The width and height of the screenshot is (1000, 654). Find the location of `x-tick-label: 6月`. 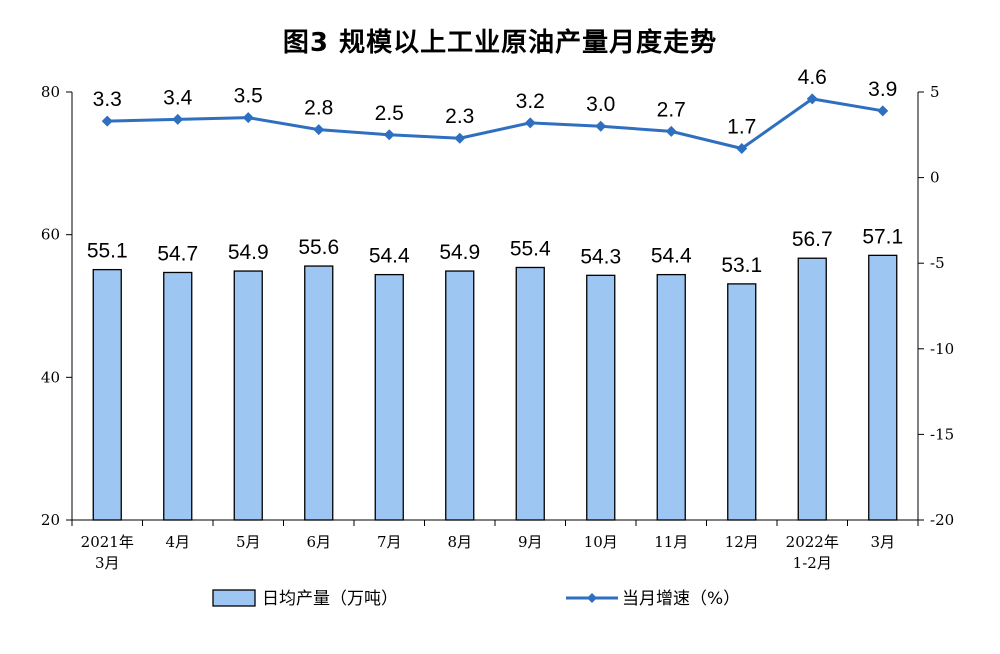

x-tick-label: 6月 is located at coordinates (318, 542).